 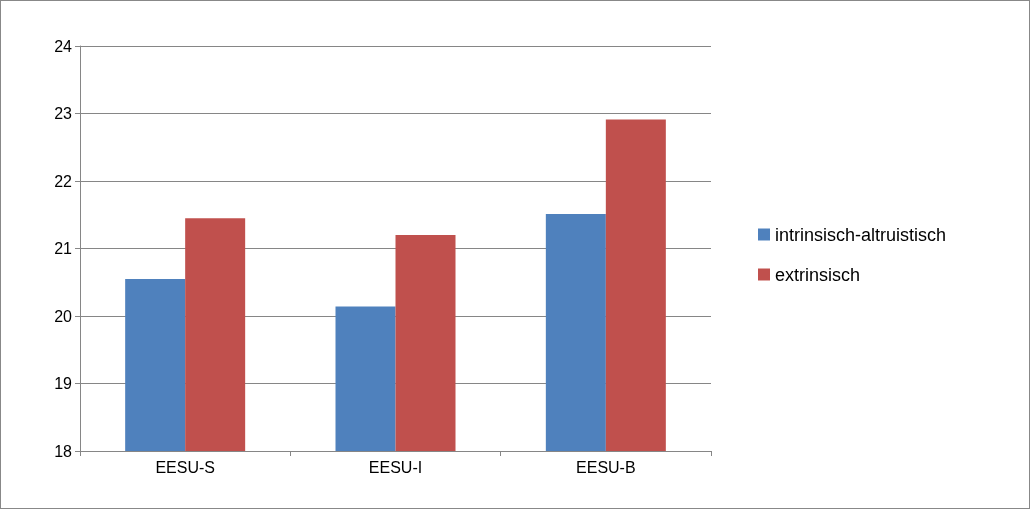 What do you see at coordinates (63, 383) in the screenshot?
I see `y-tick-label: 19` at bounding box center [63, 383].